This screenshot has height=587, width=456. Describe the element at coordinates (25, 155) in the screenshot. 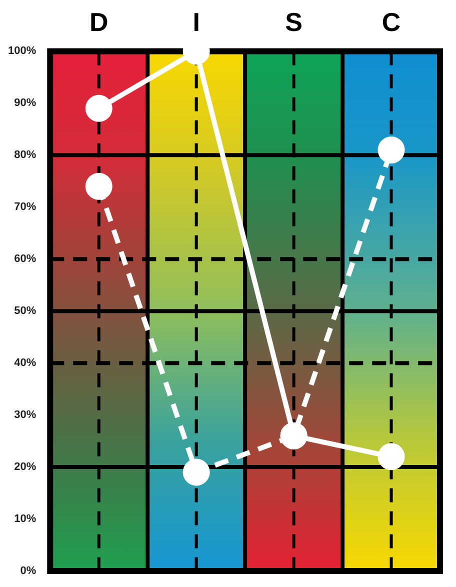

I see `y-tick-label: 80%` at that location.